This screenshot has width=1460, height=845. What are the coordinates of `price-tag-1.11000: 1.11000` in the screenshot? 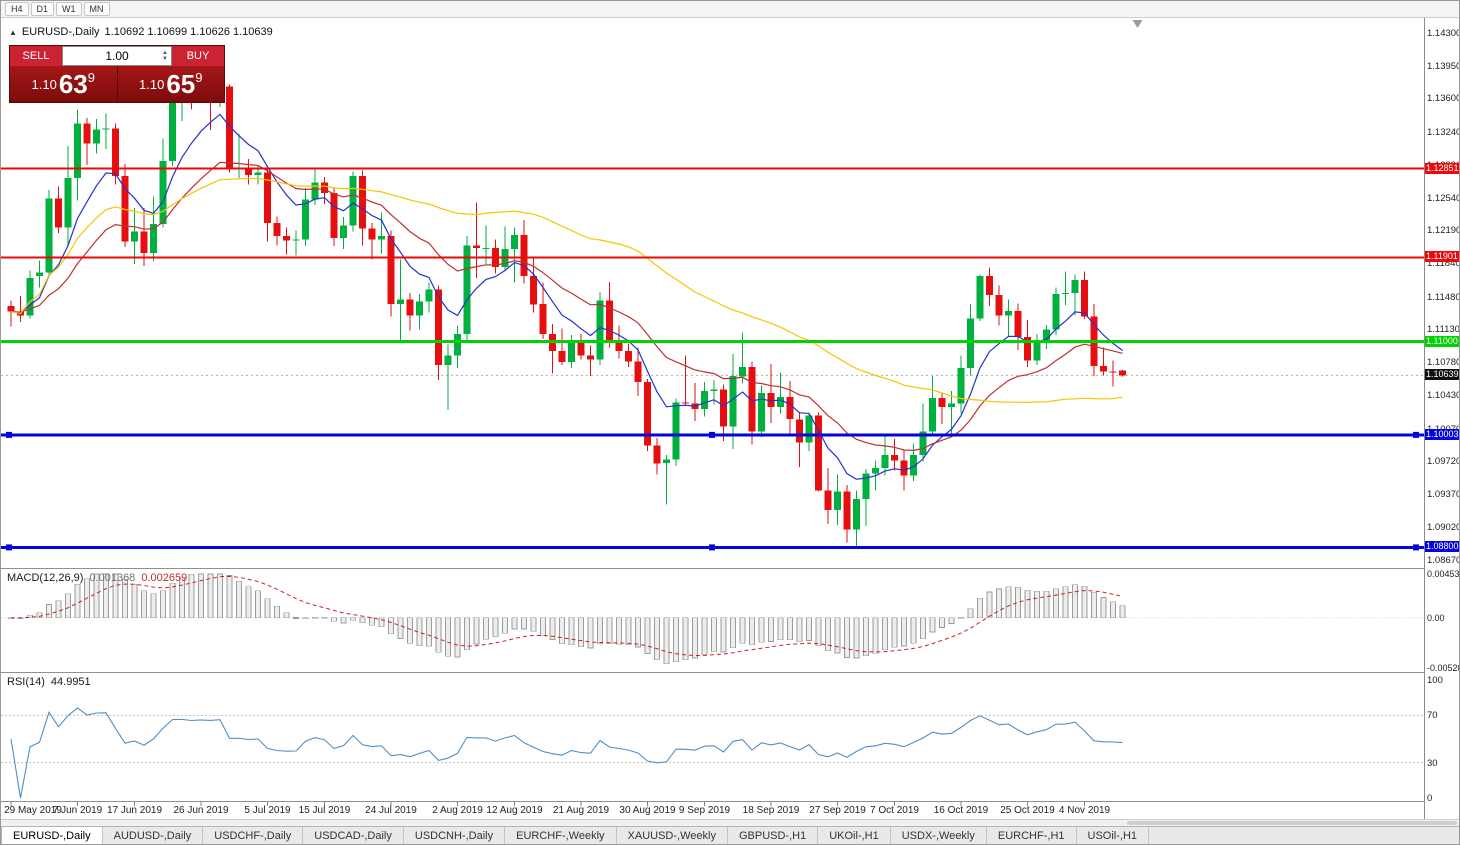 It's located at (1442, 341).